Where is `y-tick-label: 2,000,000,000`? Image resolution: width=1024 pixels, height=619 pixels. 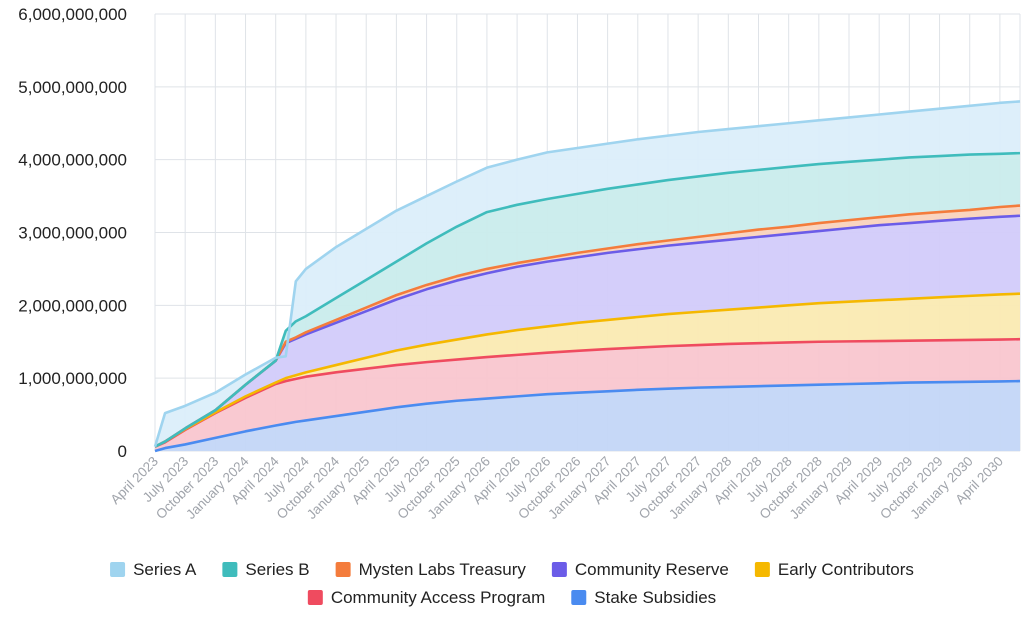 y-tick-label: 2,000,000,000 is located at coordinates (72, 305).